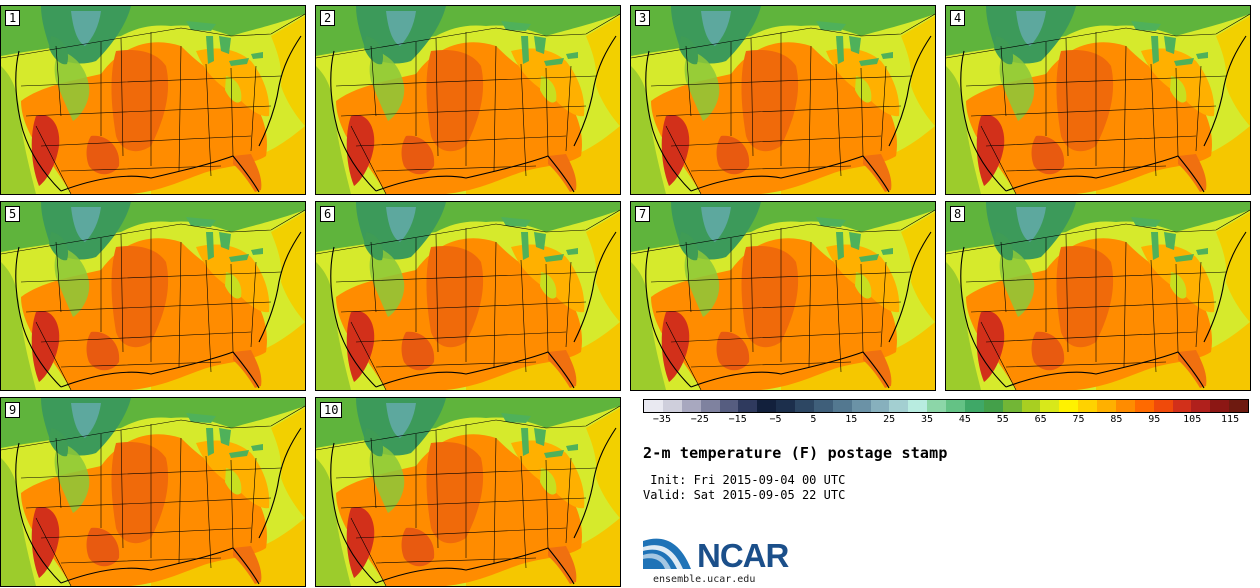 The height and width of the screenshot is (588, 1260). I want to click on member-number-label: 9, so click(13, 410).